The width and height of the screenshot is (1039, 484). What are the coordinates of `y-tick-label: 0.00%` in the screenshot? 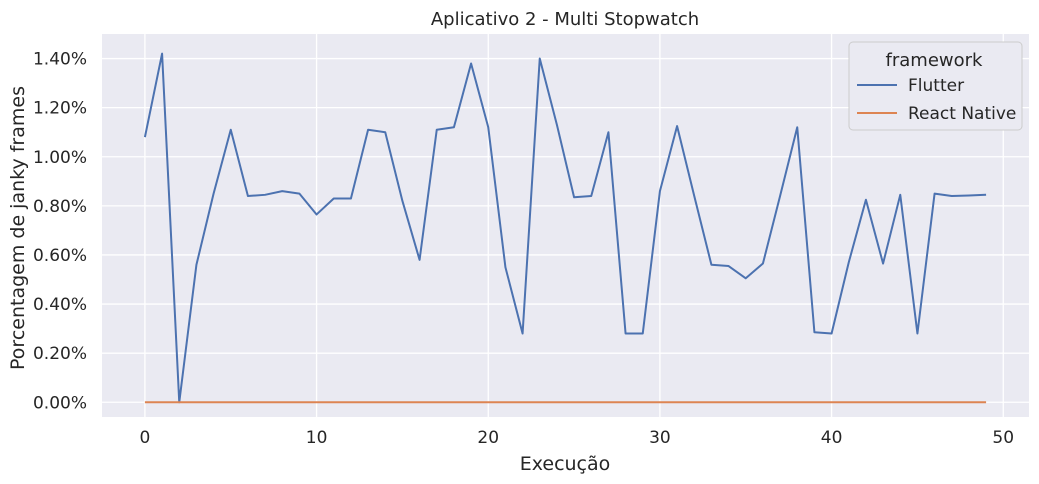 It's located at (60, 403).